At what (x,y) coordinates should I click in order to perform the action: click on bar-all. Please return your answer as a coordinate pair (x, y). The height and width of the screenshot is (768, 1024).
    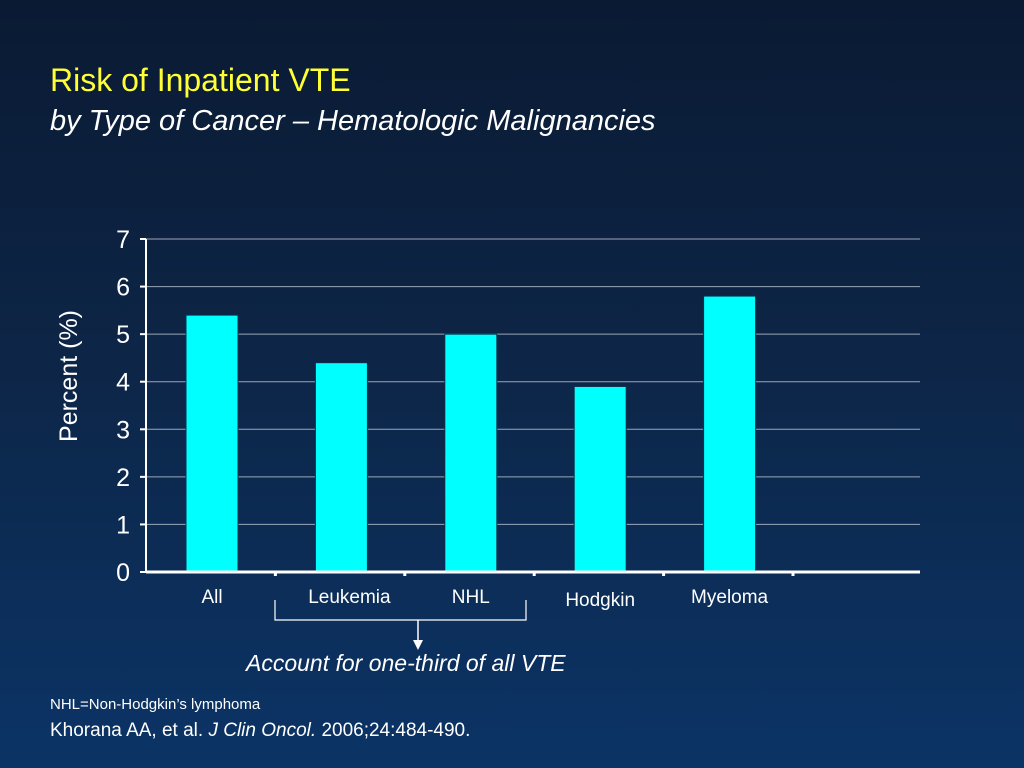
    Looking at the image, I should click on (212, 443).